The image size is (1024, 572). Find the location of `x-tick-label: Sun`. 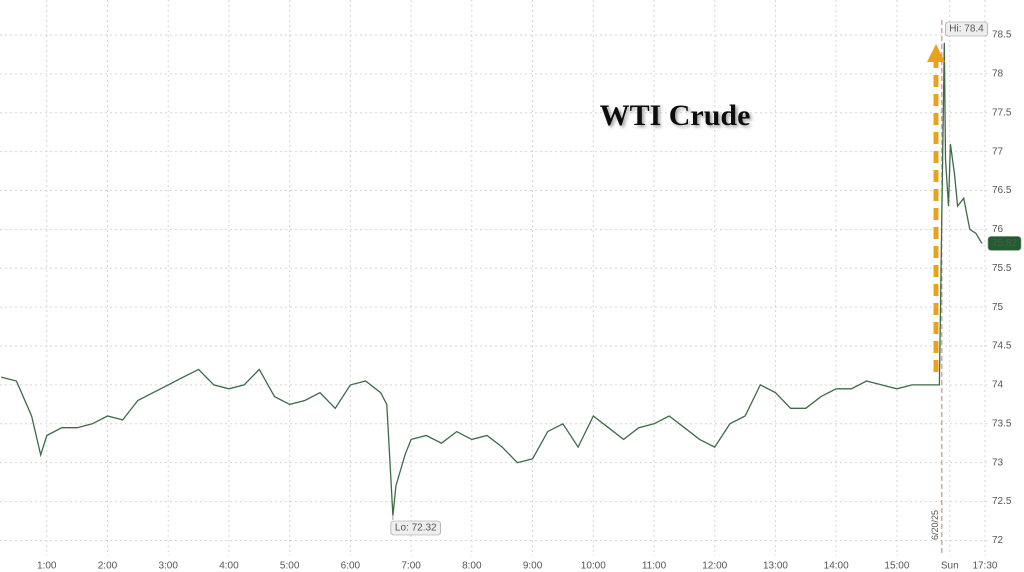

x-tick-label: Sun is located at coordinates (950, 566).